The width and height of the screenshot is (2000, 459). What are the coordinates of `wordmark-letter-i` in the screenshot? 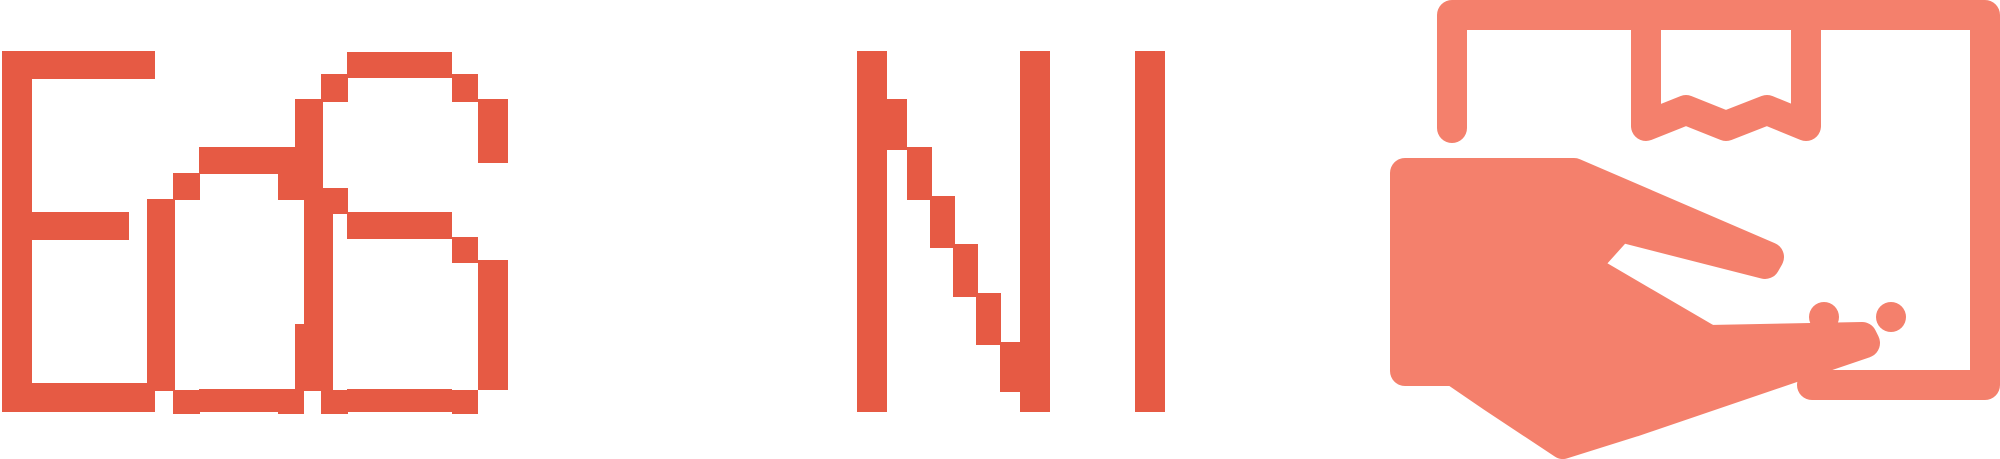 It's located at (1150, 231).